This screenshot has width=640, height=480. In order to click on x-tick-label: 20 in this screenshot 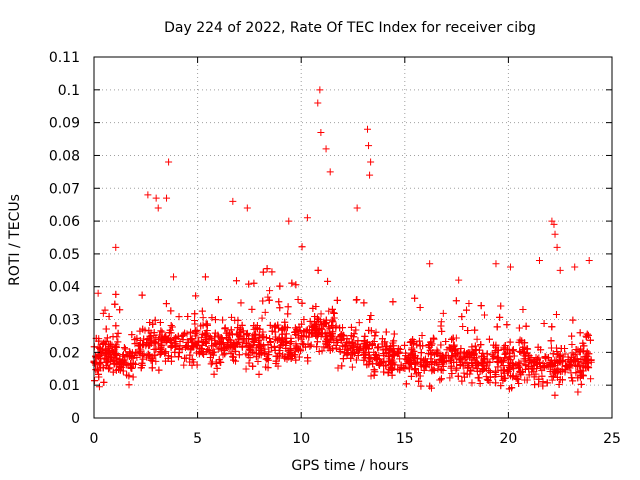, I will do `click(508, 439)`.